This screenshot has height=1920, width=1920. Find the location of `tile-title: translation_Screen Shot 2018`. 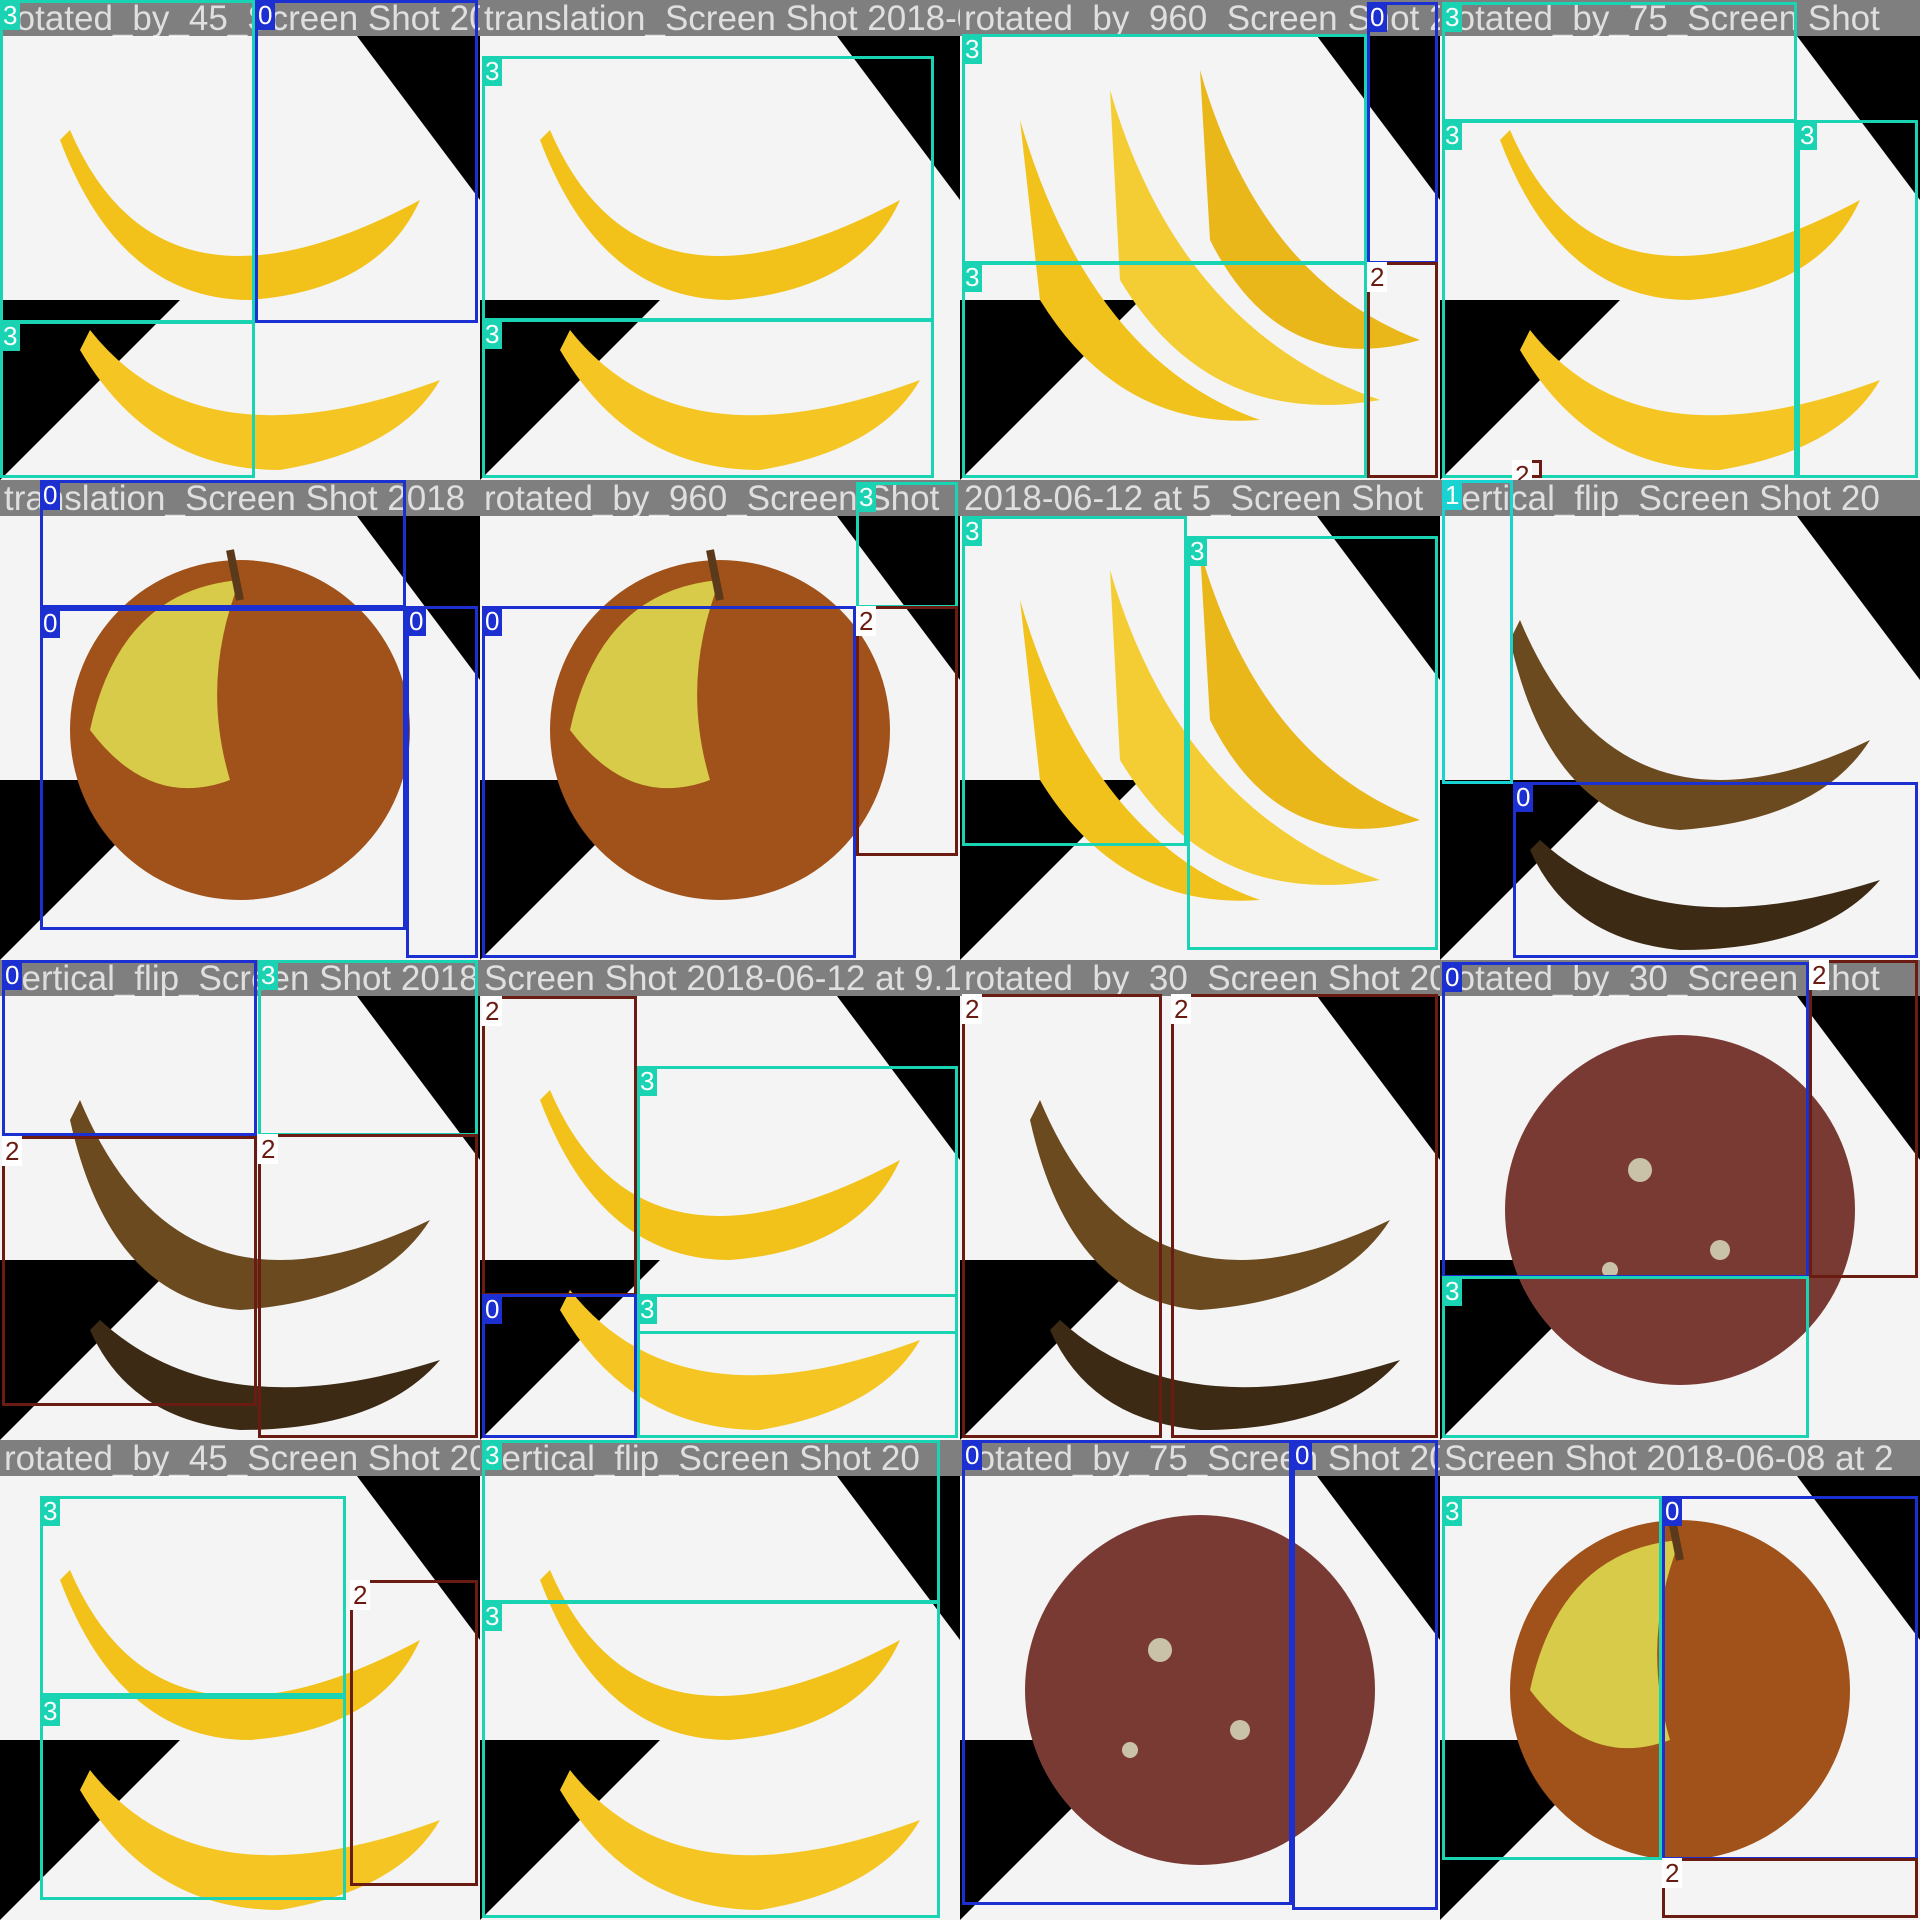

tile-title: translation_Screen Shot 2018 is located at coordinates (235, 499).